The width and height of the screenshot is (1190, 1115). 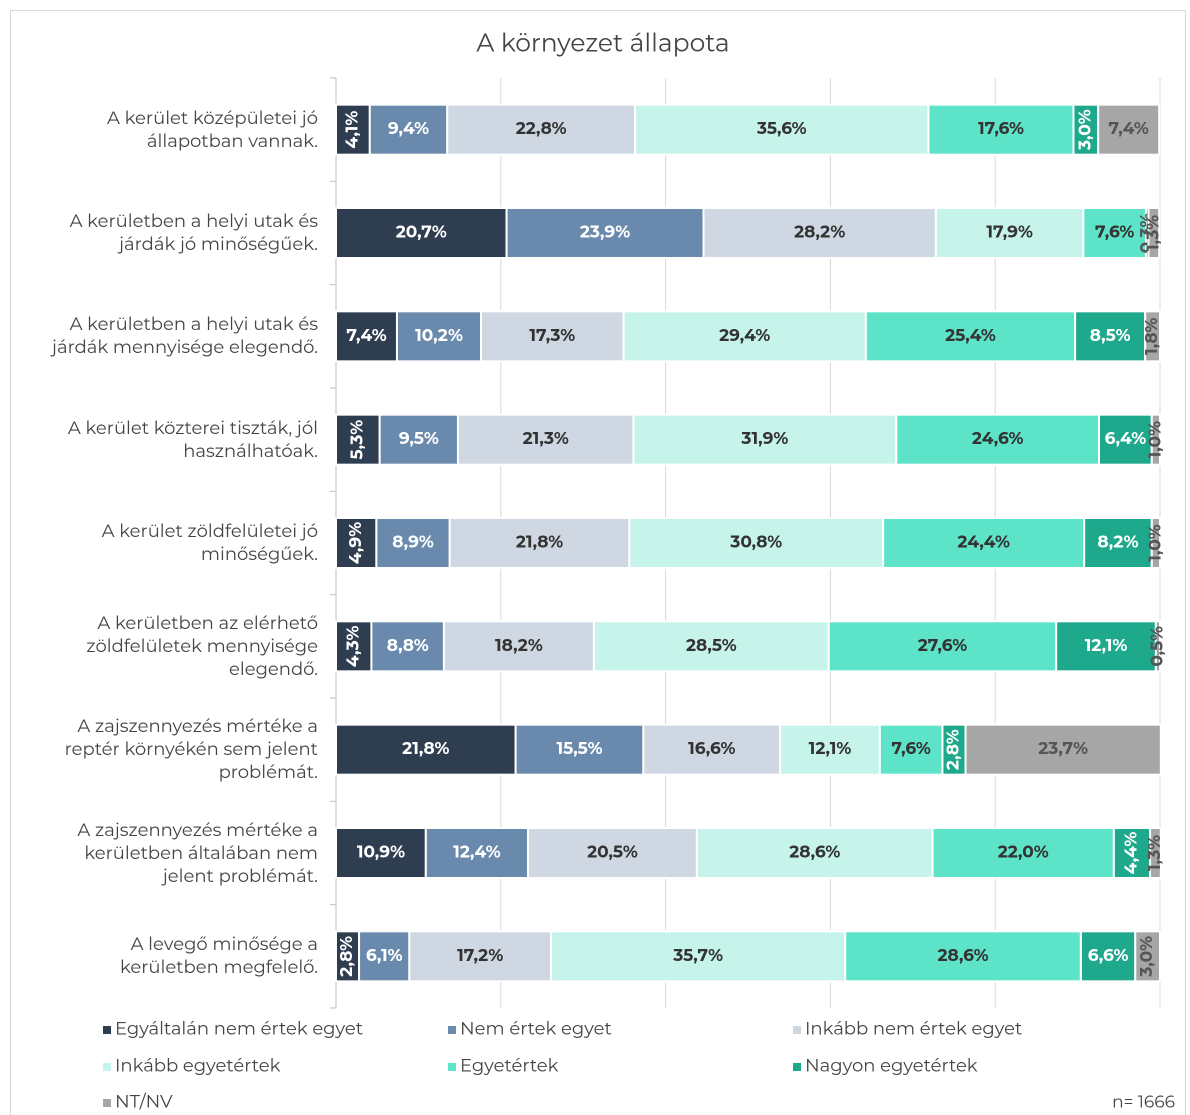 I want to click on value-label: 18,2%, so click(x=519, y=646).